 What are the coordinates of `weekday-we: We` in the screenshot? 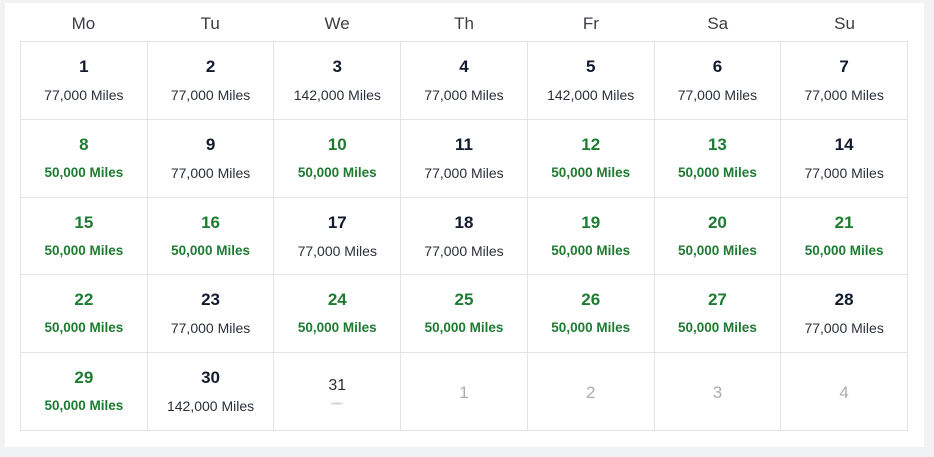 It's located at (337, 23).